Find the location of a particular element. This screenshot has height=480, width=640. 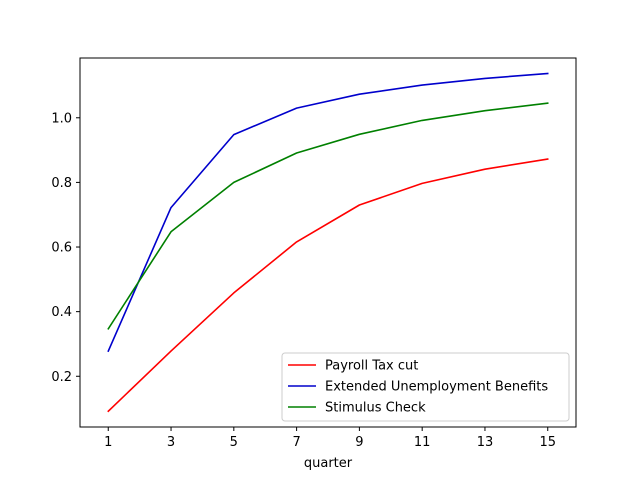

legend-label: Payroll Tax cut is located at coordinates (371, 366).